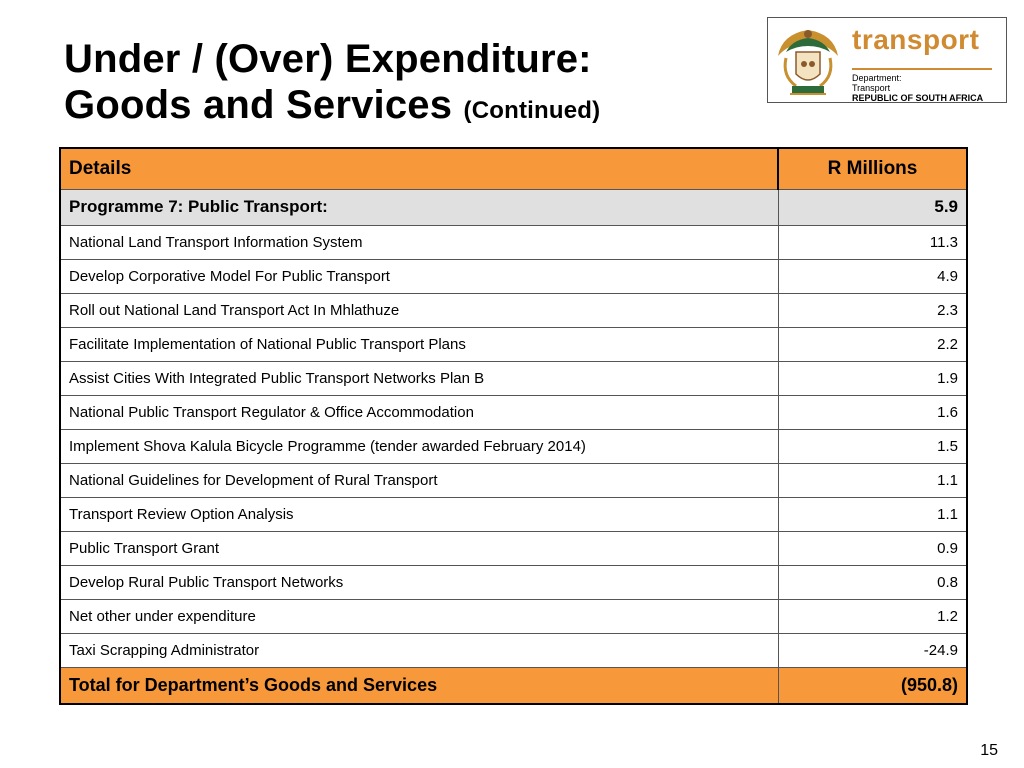  I want to click on title-line-1: Under / (Over) Expenditure:, so click(328, 59).